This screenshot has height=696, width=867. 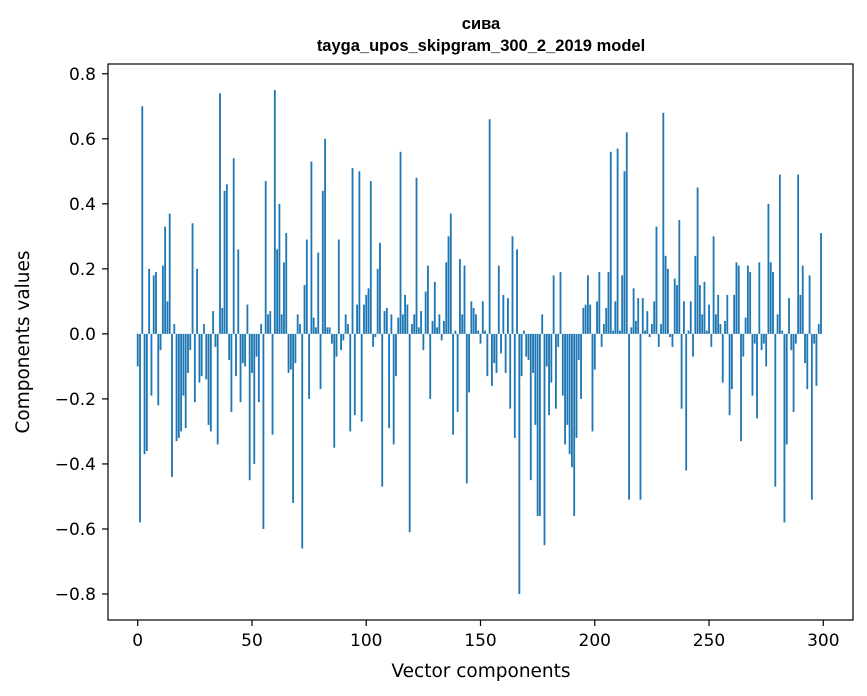 What do you see at coordinates (823, 641) in the screenshot?
I see `x-tick-label: 300` at bounding box center [823, 641].